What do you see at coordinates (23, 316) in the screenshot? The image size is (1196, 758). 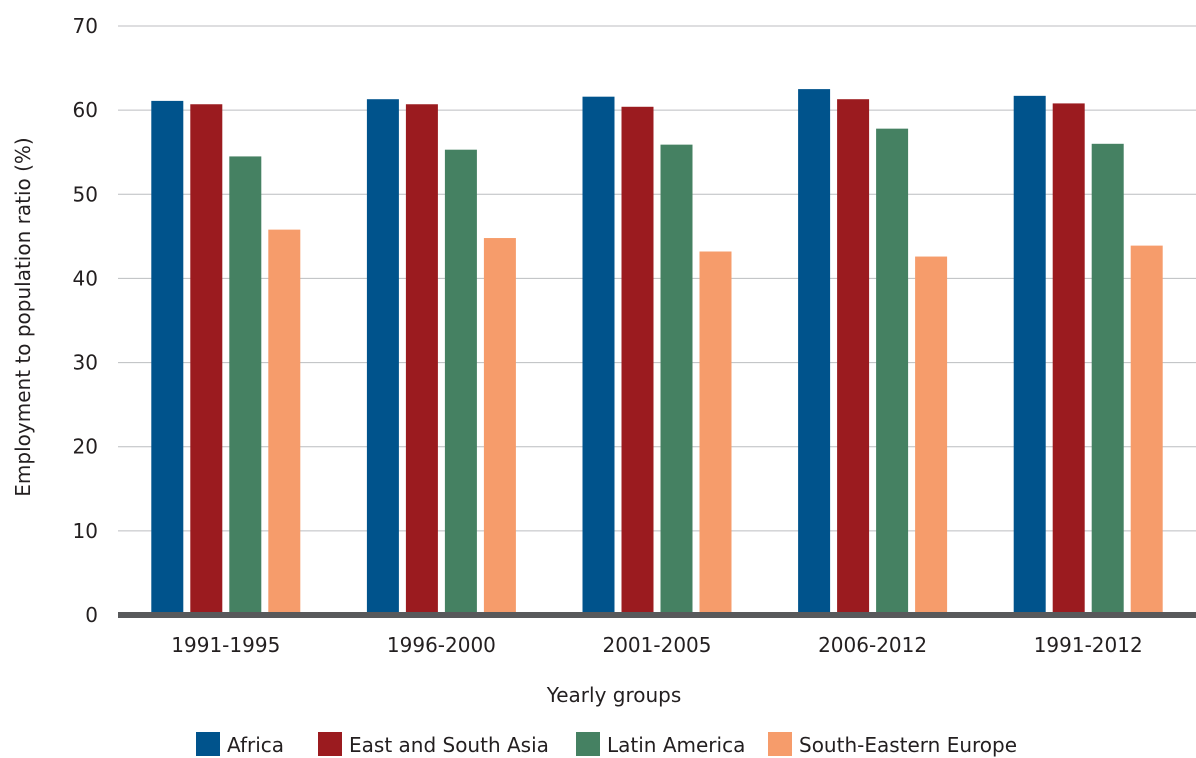 I see `y-axis-title: Employment to population ratio (%)` at bounding box center [23, 316].